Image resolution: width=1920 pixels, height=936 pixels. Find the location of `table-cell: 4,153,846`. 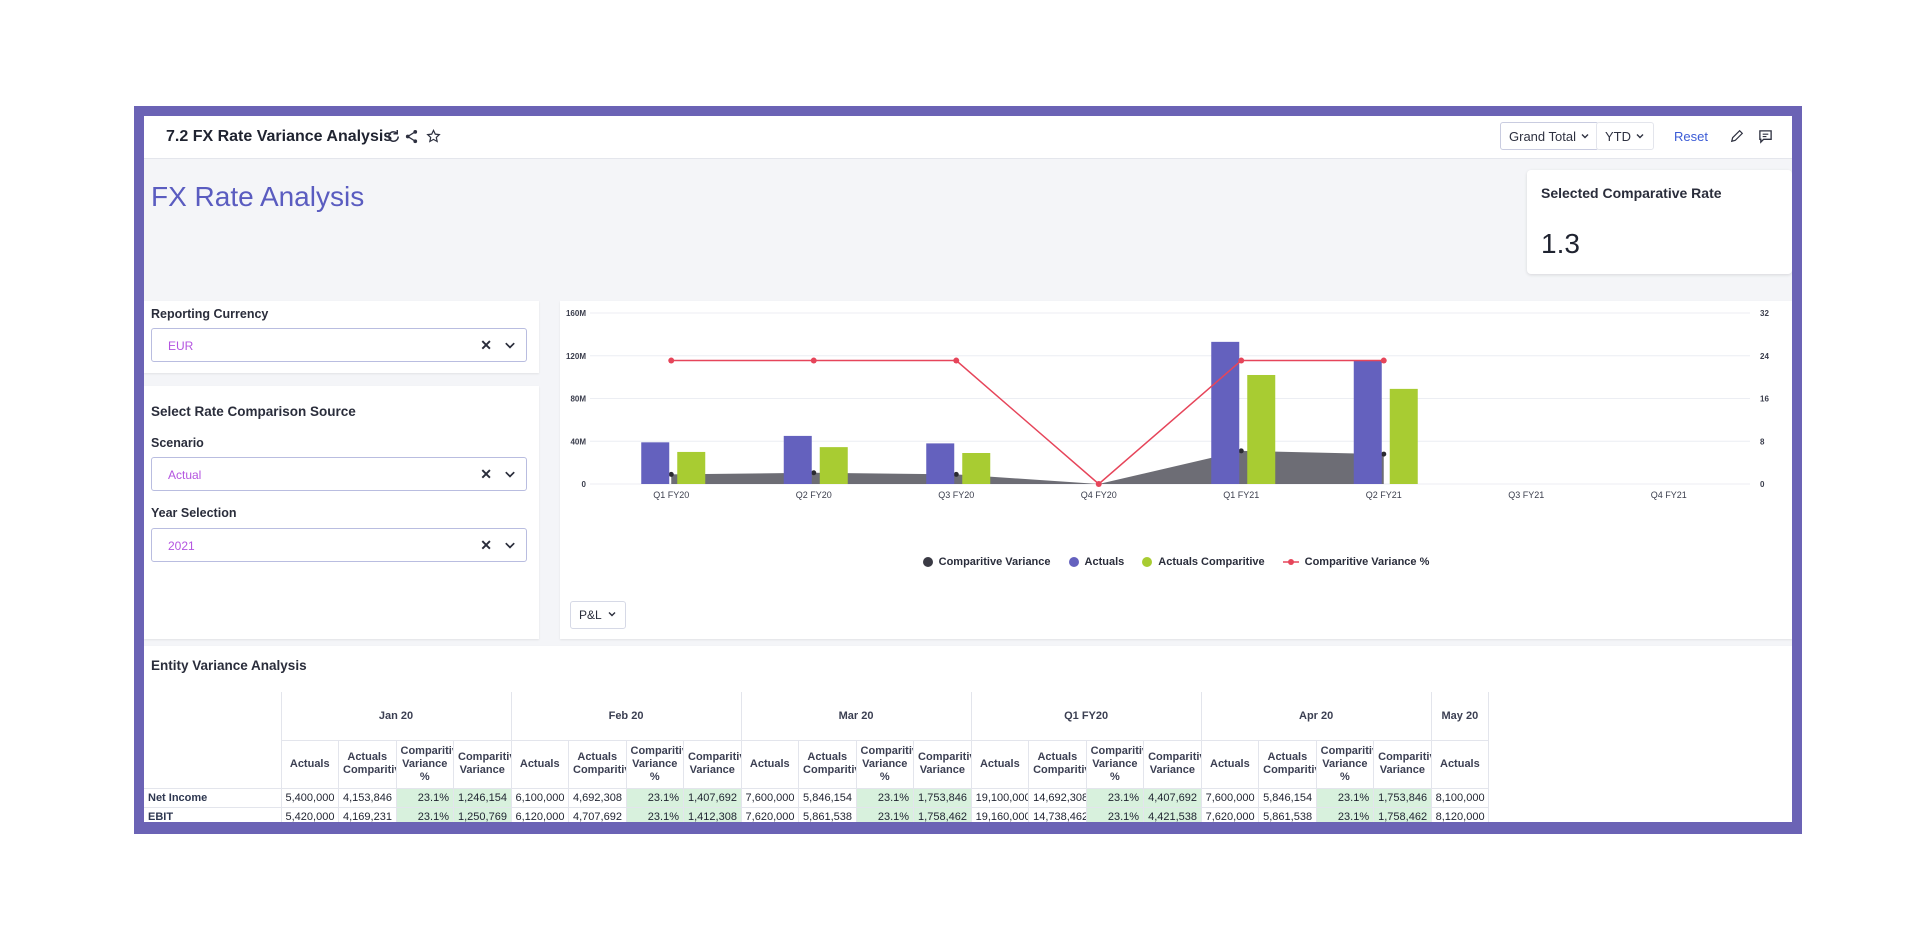

table-cell: 4,153,846 is located at coordinates (367, 798).